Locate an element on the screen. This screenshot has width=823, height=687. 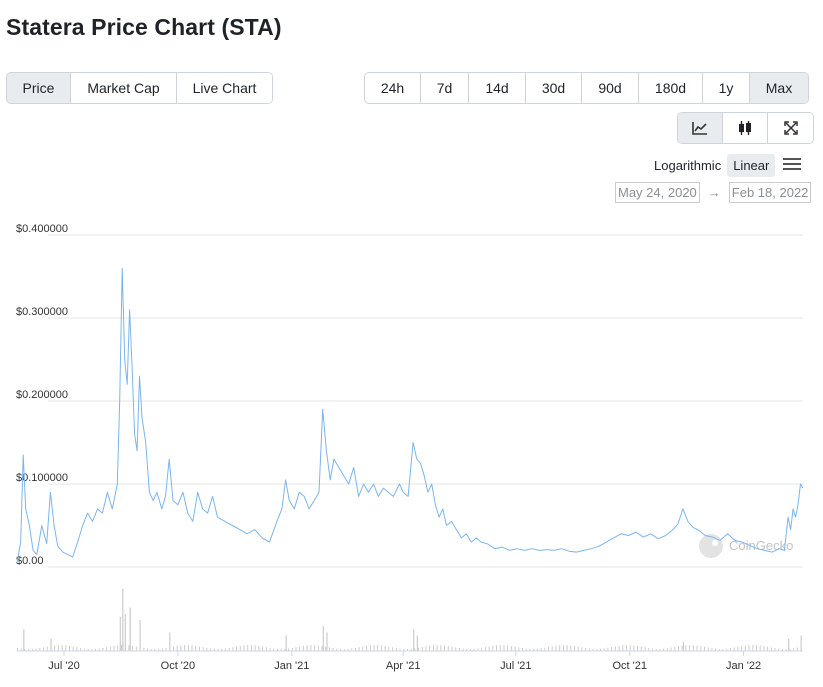
tab-live-chart: Live Chart is located at coordinates (224, 88).